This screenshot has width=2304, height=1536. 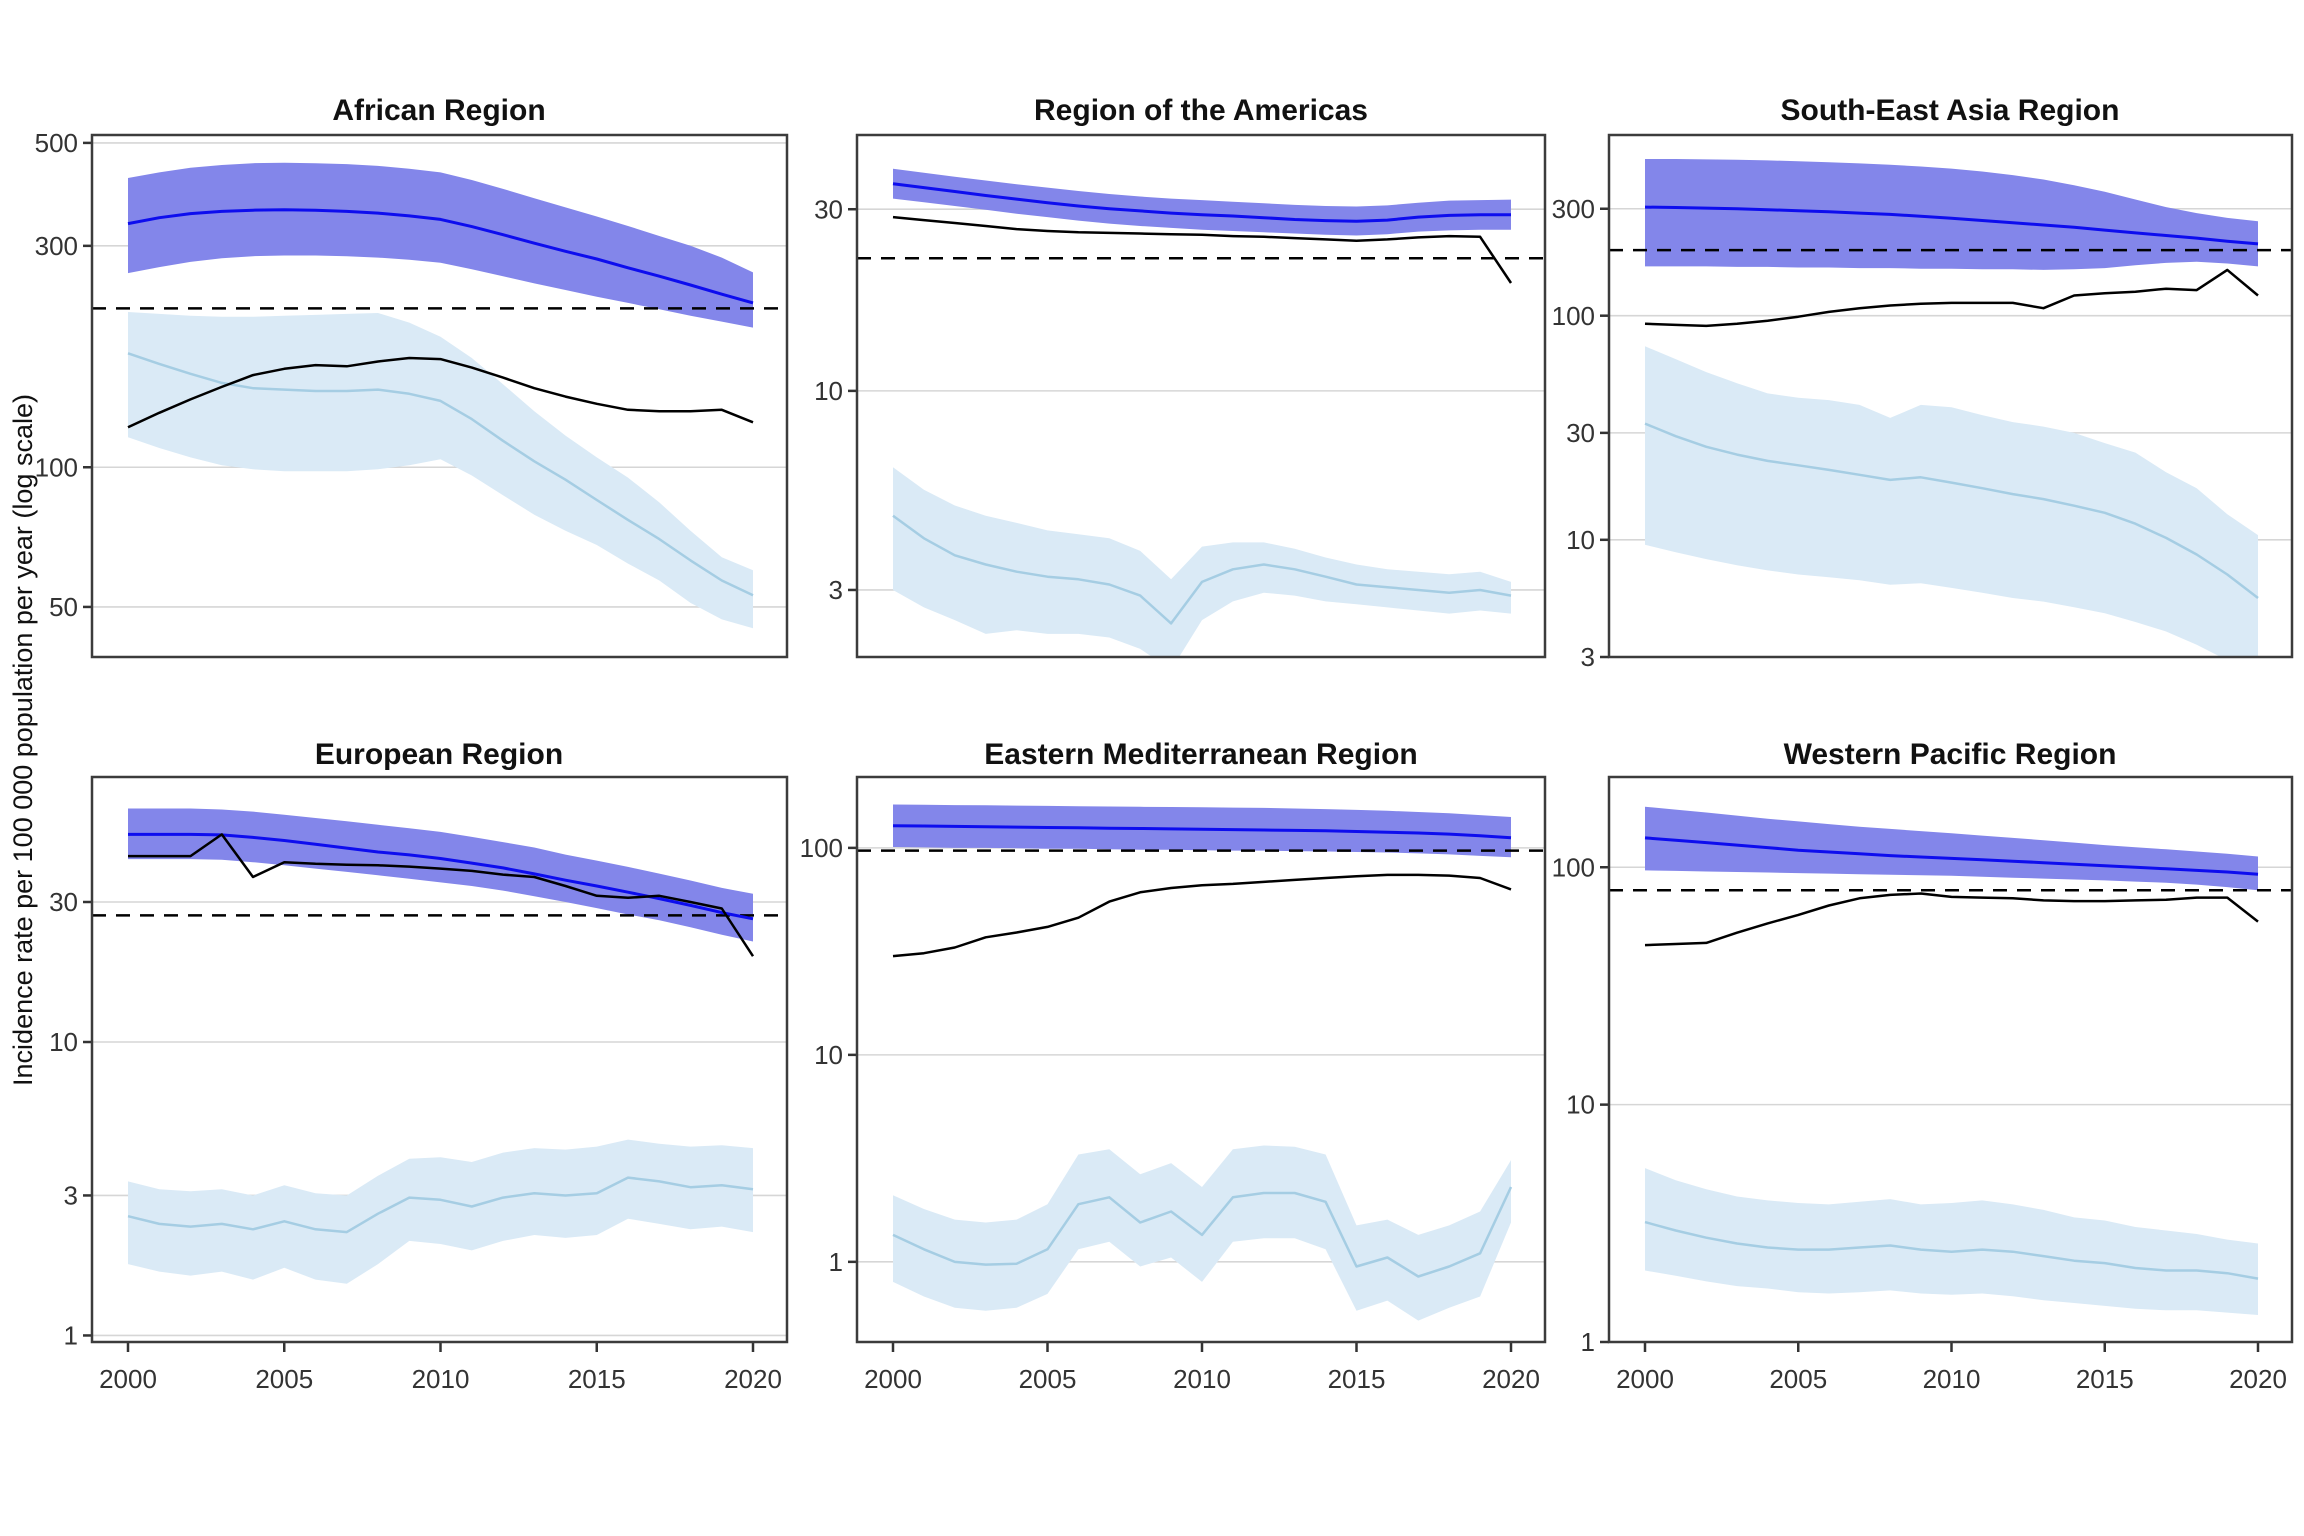 I want to click on panel-western-pacific-region: 100 10 1 2000 2005 2010 2015 2020, so click(x=1923, y=1084).